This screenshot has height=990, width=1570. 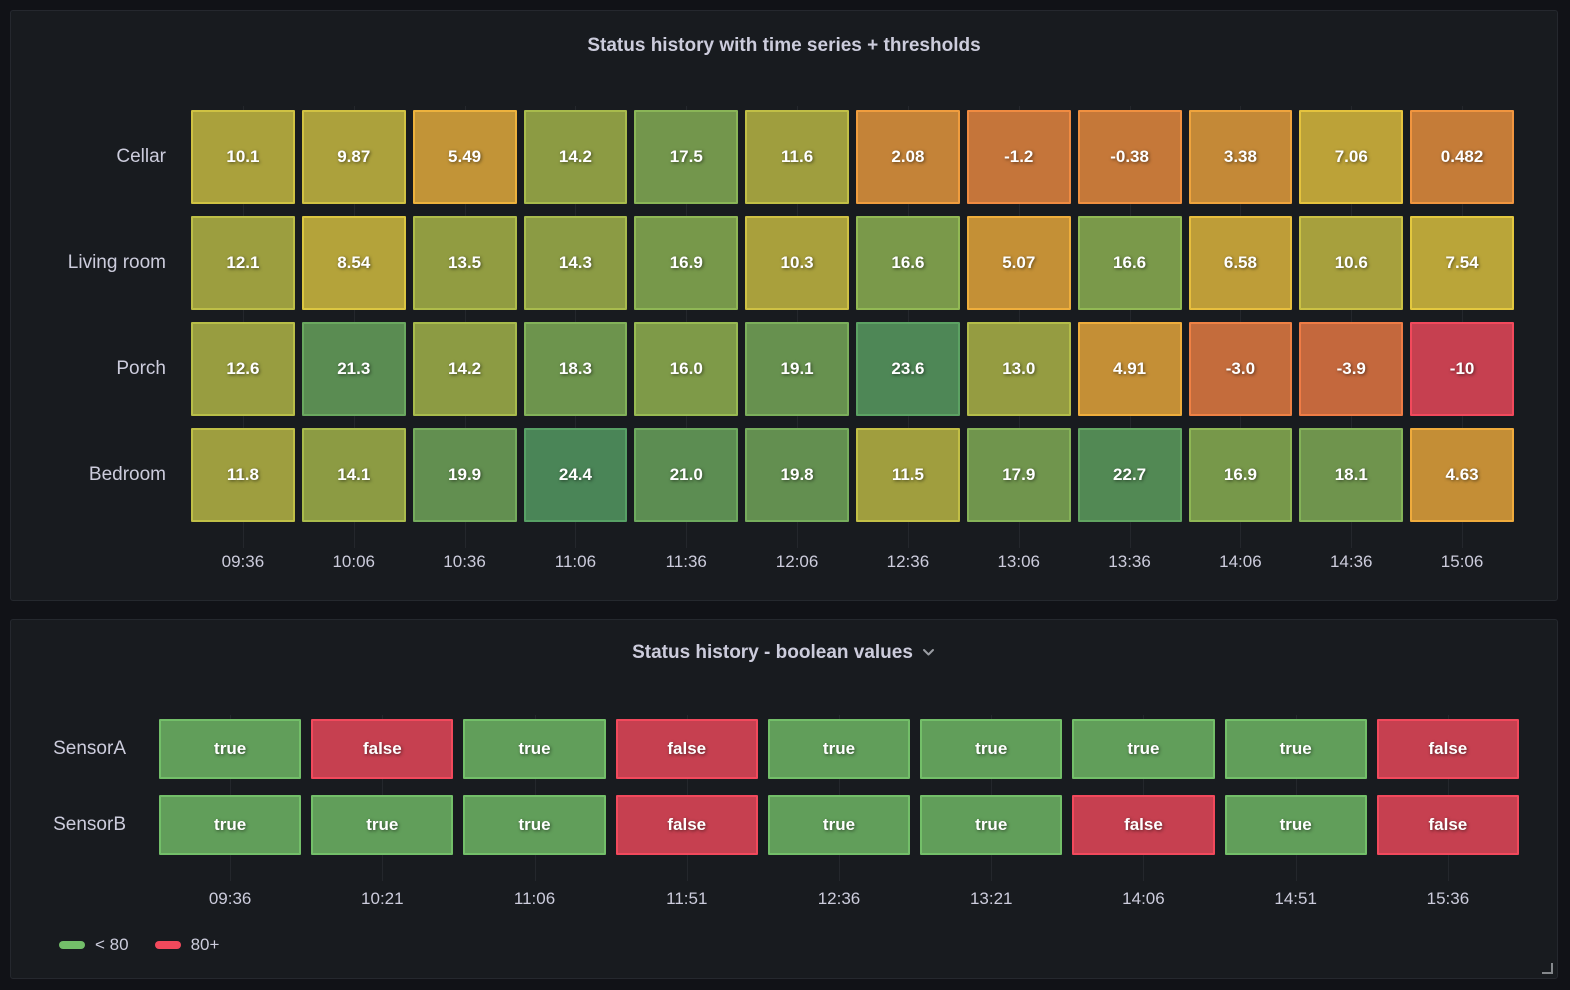 I want to click on status-cell: 7.54, so click(x=1462, y=263).